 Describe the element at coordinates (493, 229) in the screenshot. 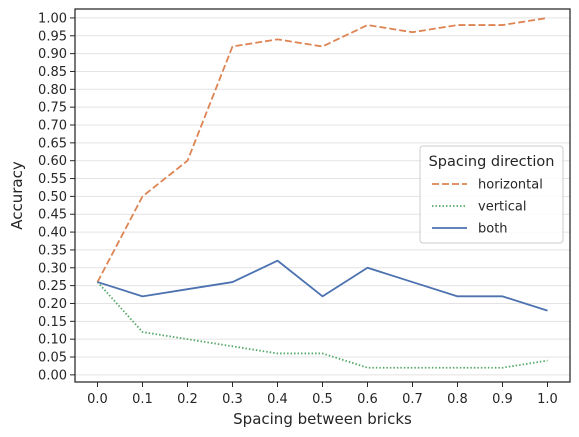

I see `legend-label-both: both` at that location.